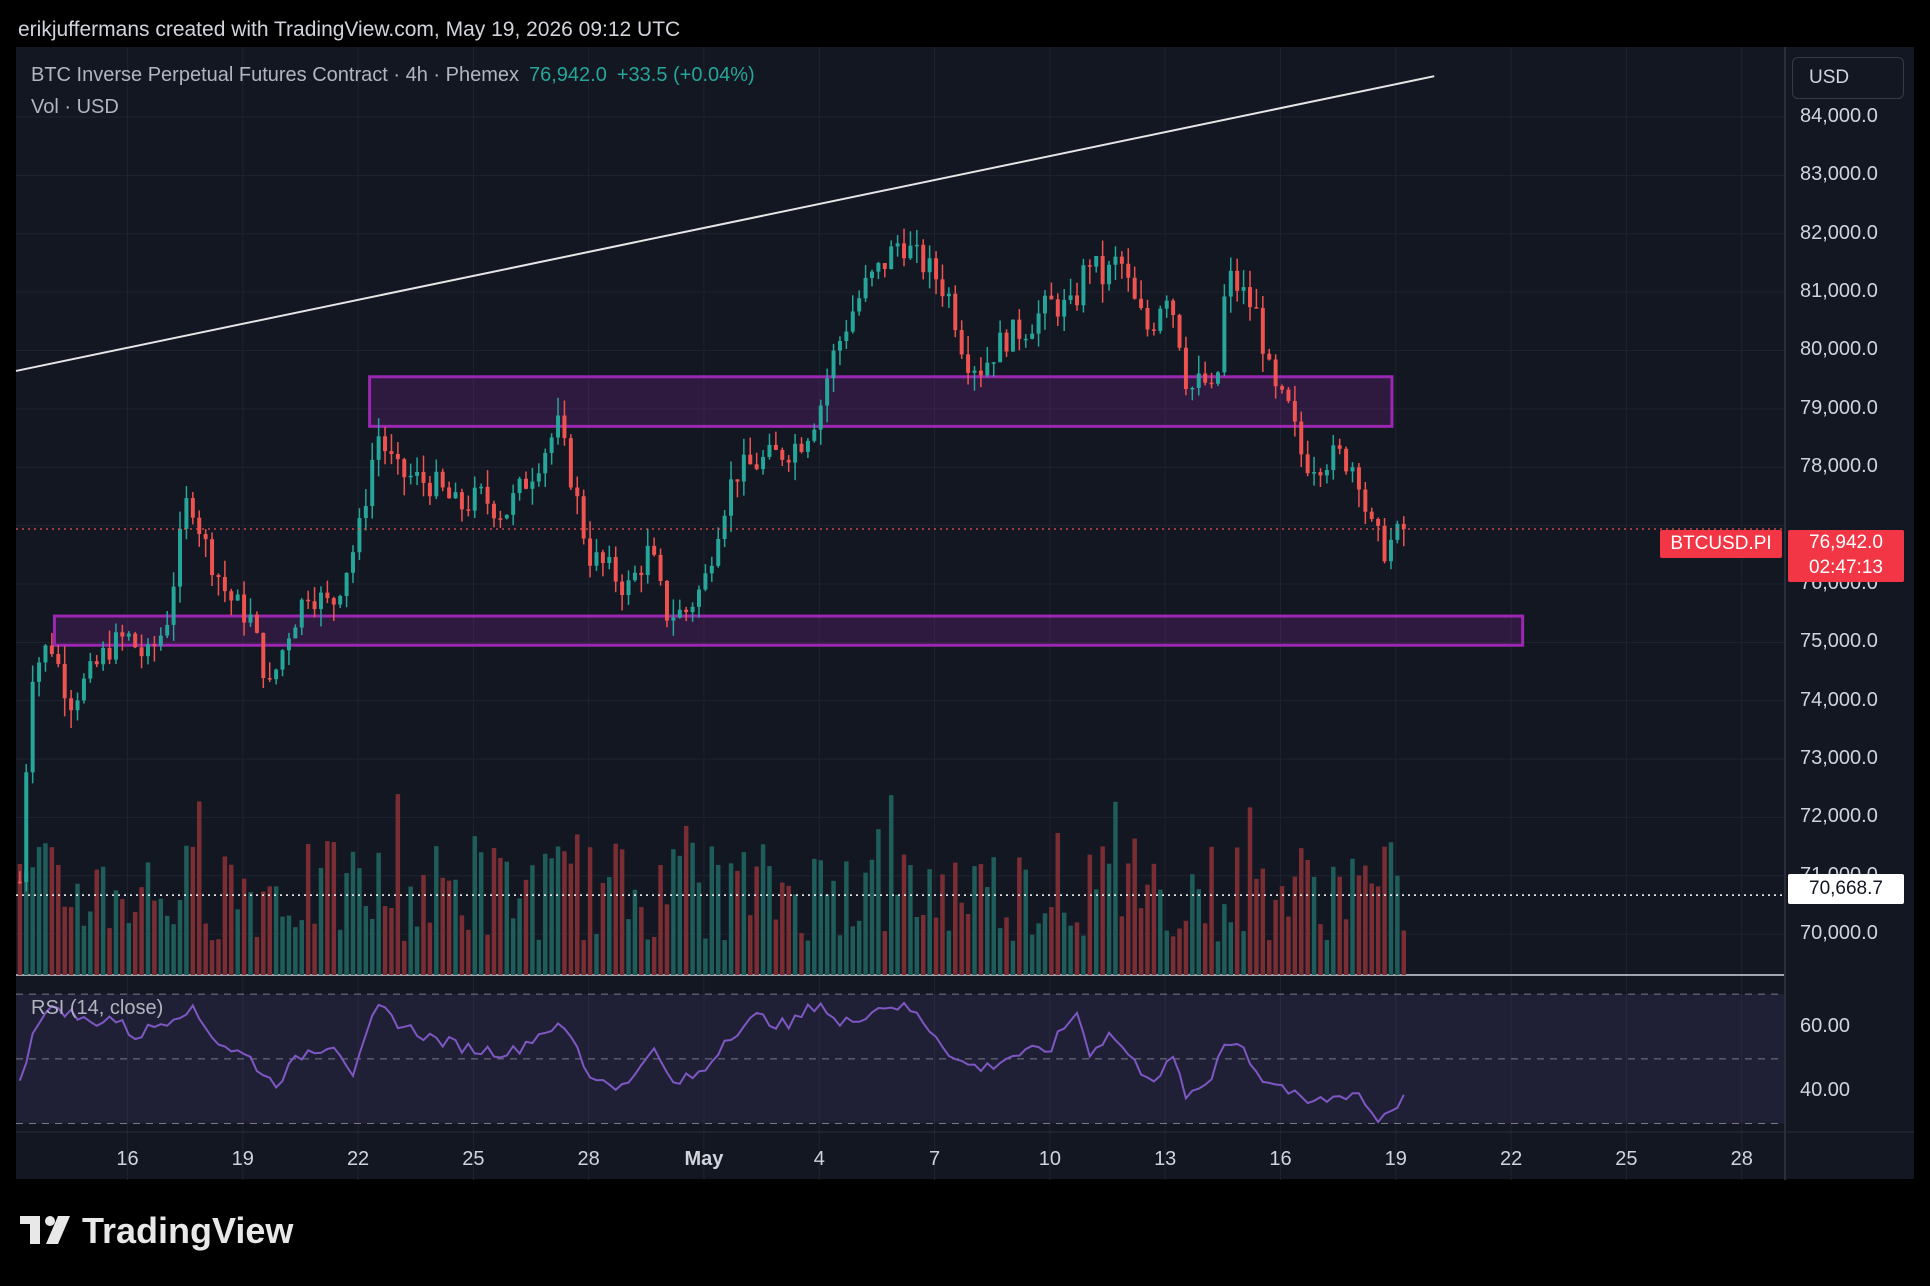 The width and height of the screenshot is (1930, 1286). Describe the element at coordinates (1848, 78) in the screenshot. I see `currency-button: USD` at that location.